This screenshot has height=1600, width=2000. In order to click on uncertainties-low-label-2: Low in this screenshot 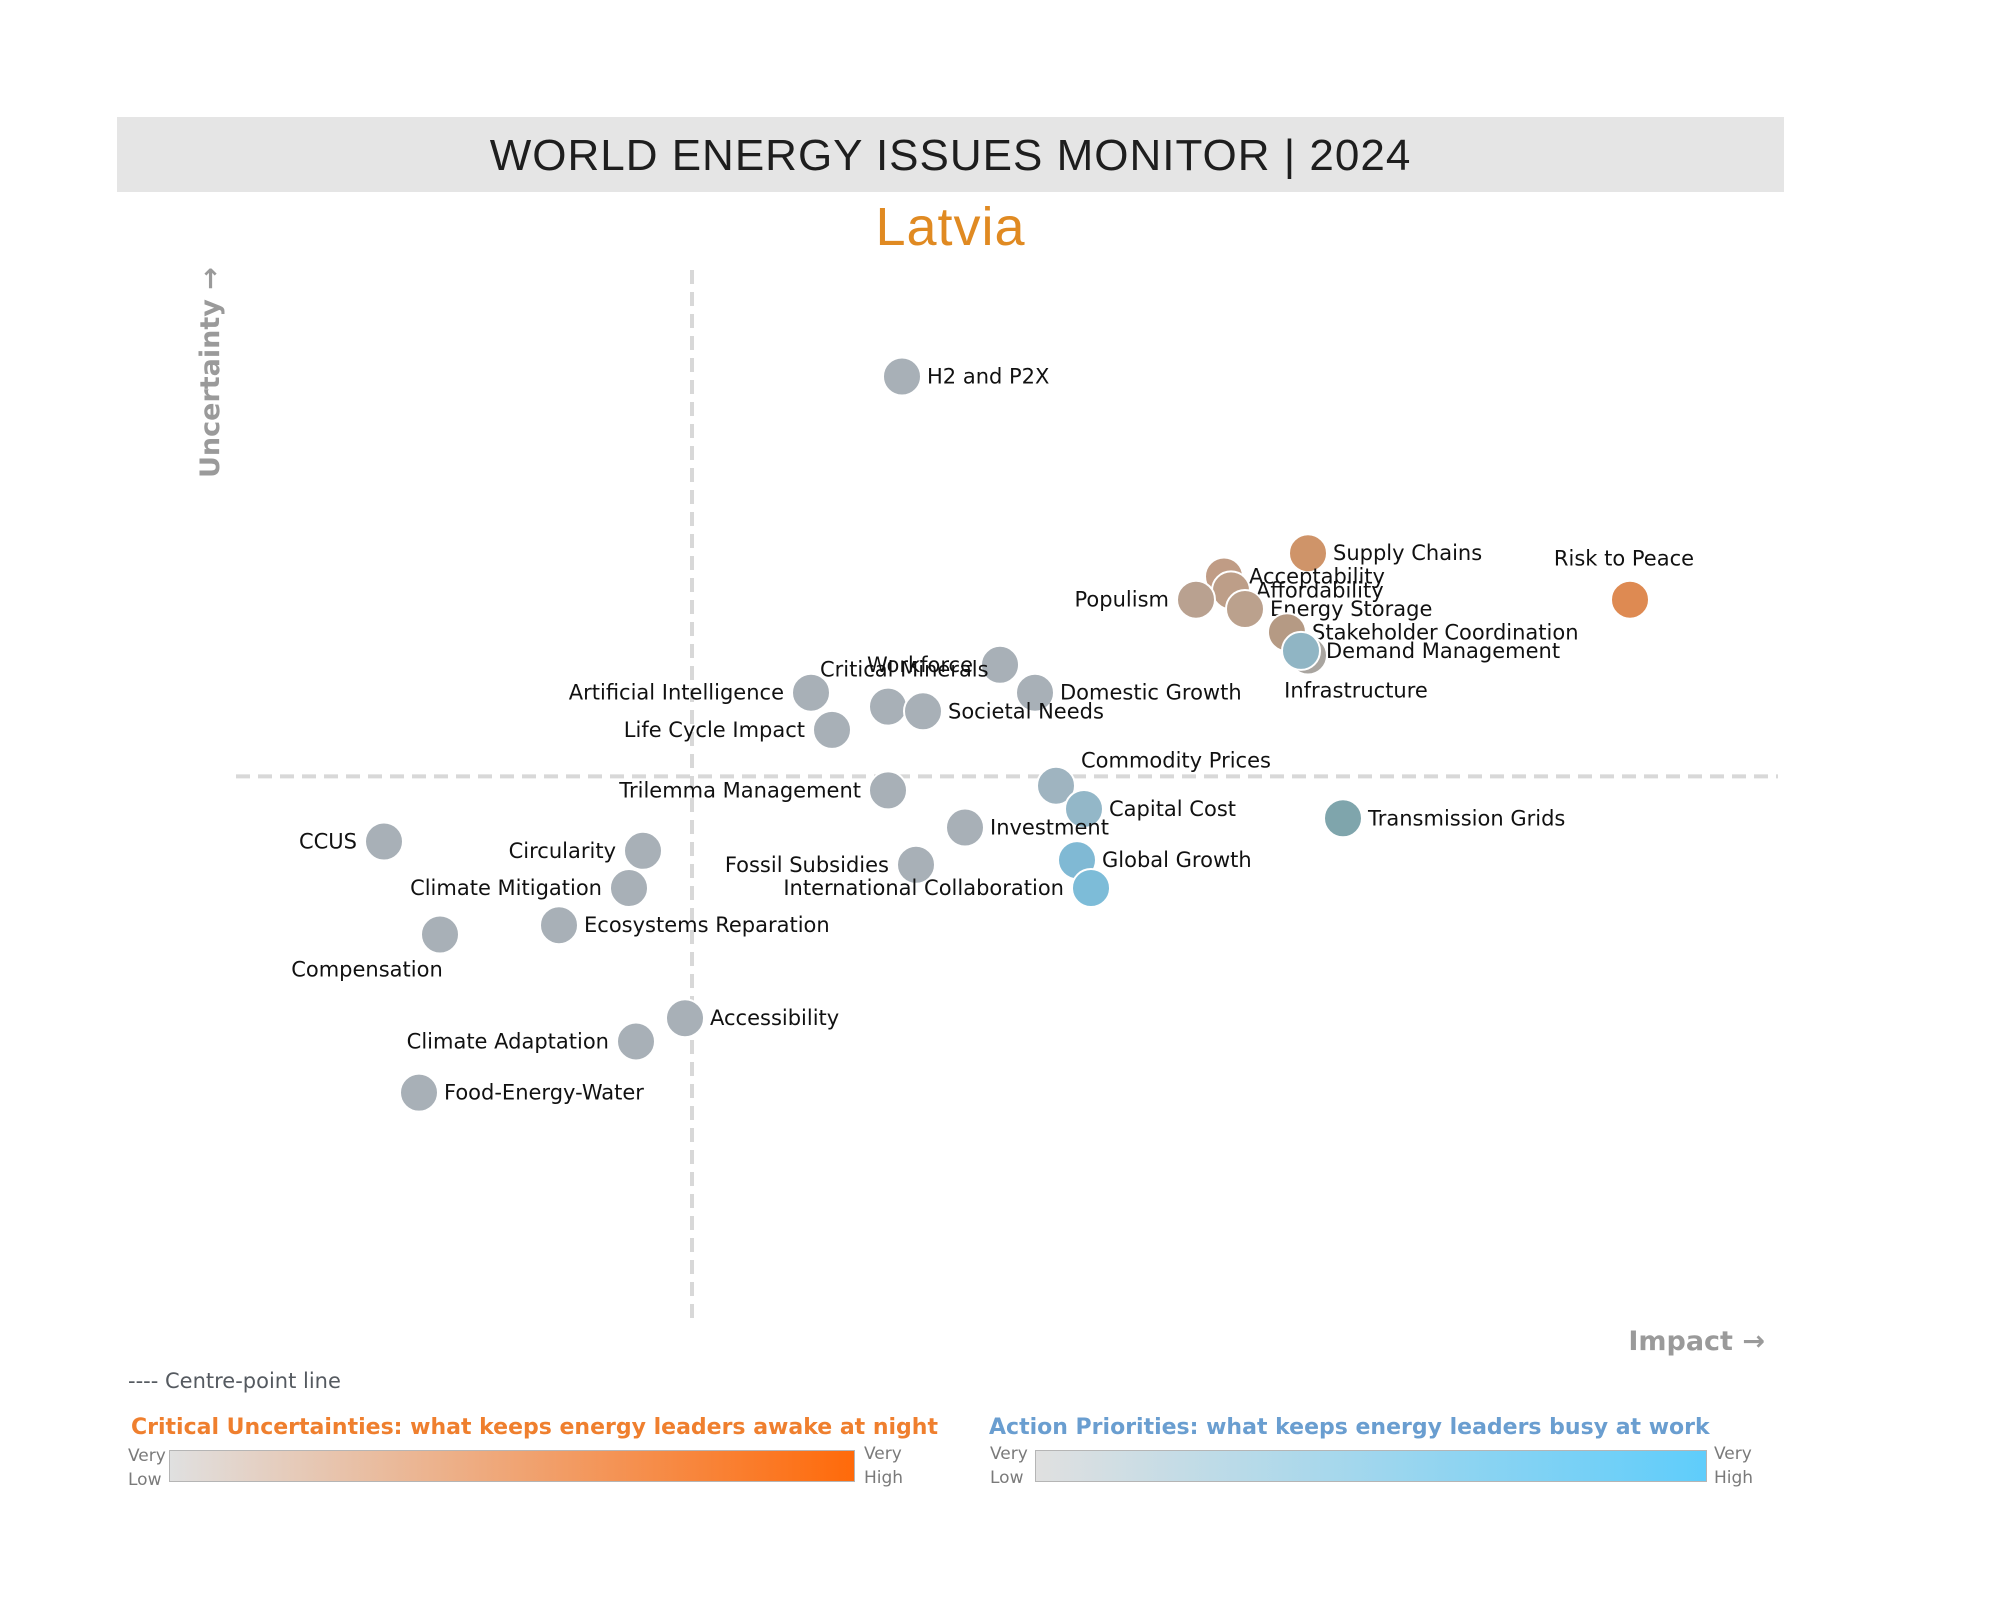, I will do `click(145, 1480)`.